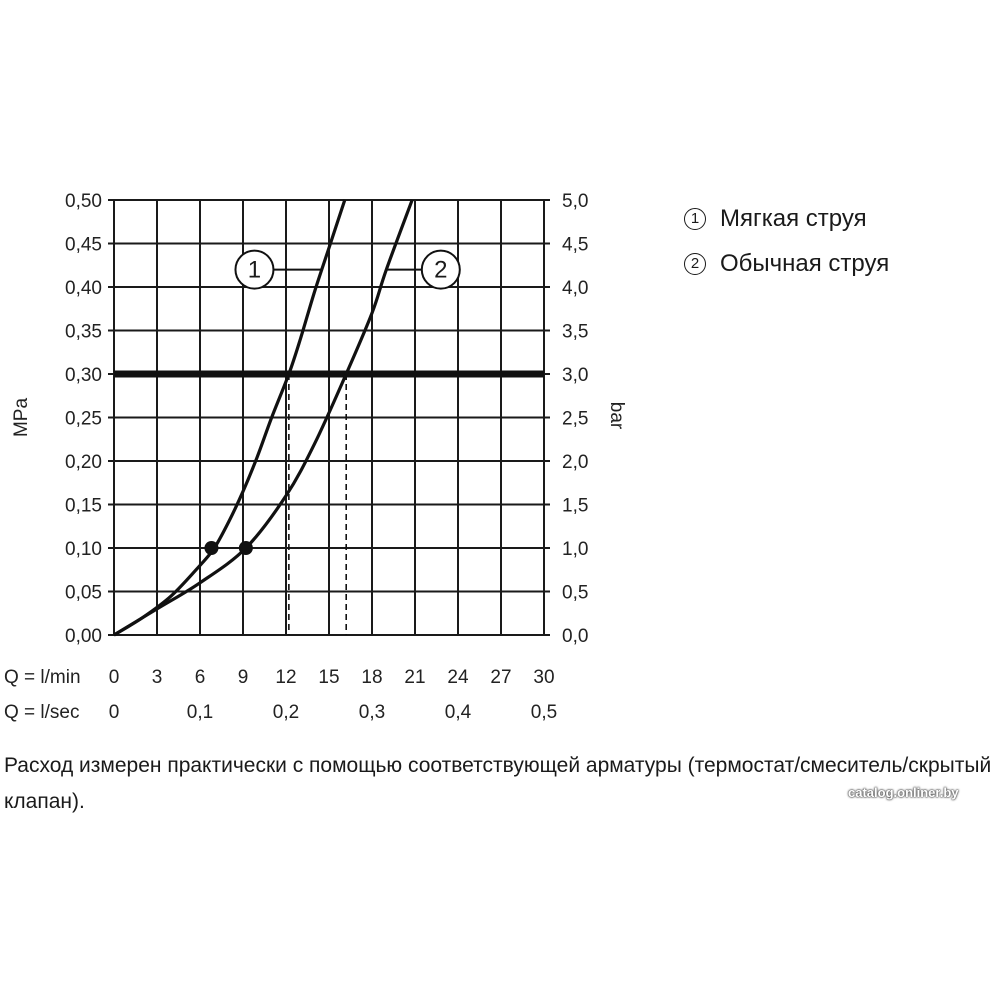 This screenshot has width=1000, height=1000. What do you see at coordinates (83, 506) in the screenshot?
I see `y-left-tick-label: 0,15` at bounding box center [83, 506].